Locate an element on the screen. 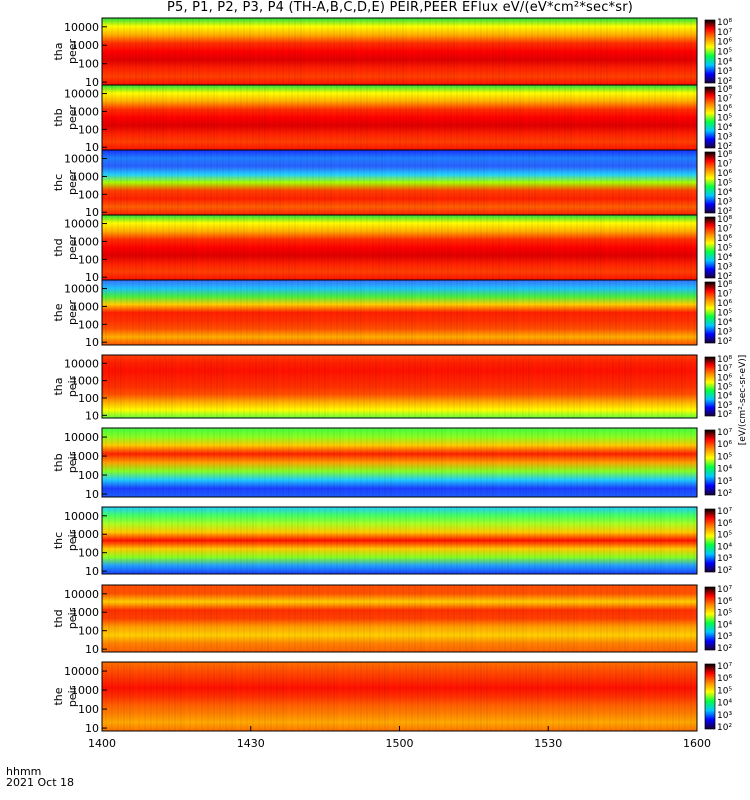  x-tick-label: 1400 is located at coordinates (102, 743).